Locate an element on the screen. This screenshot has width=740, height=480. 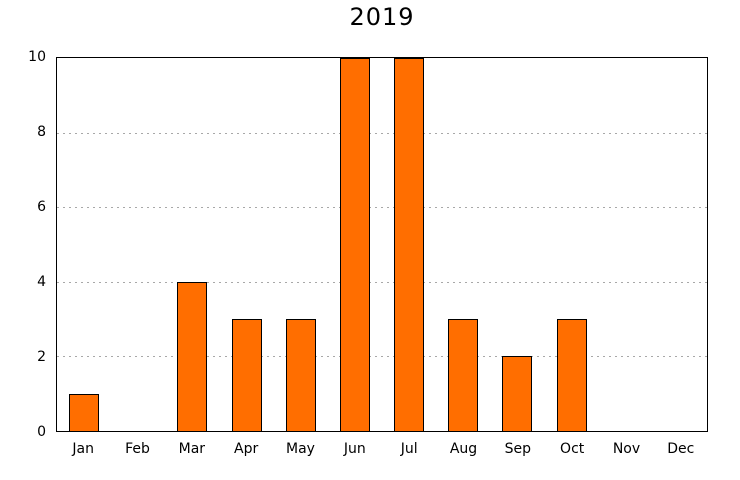
bar-aug is located at coordinates (463, 375).